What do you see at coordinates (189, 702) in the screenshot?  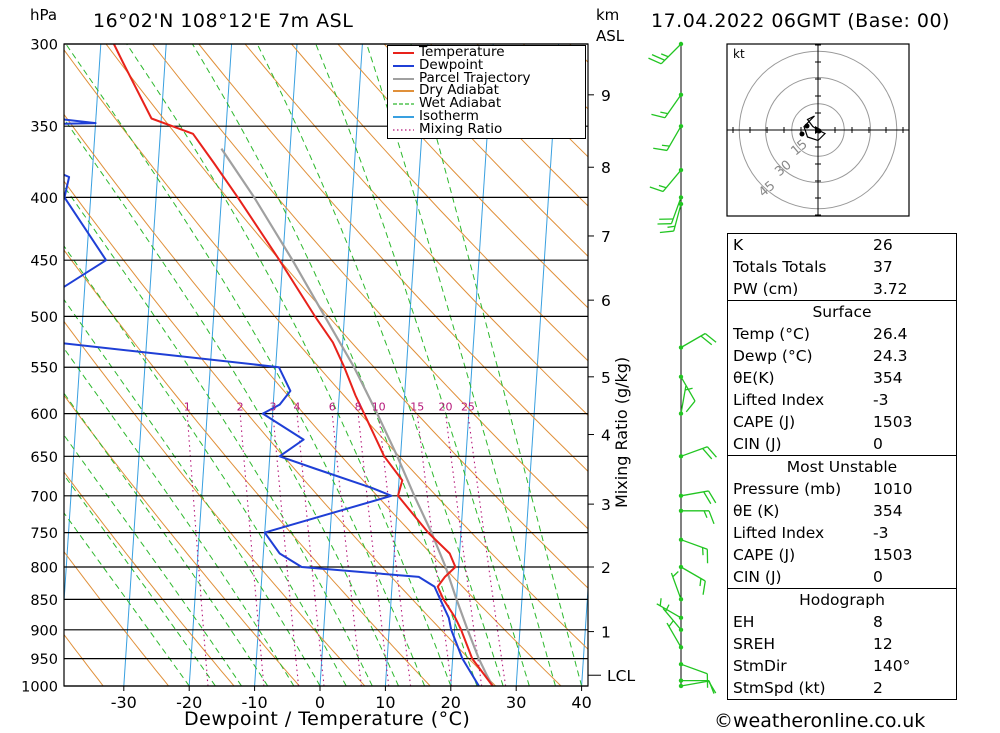 I see `x-tick-label: -20` at bounding box center [189, 702].